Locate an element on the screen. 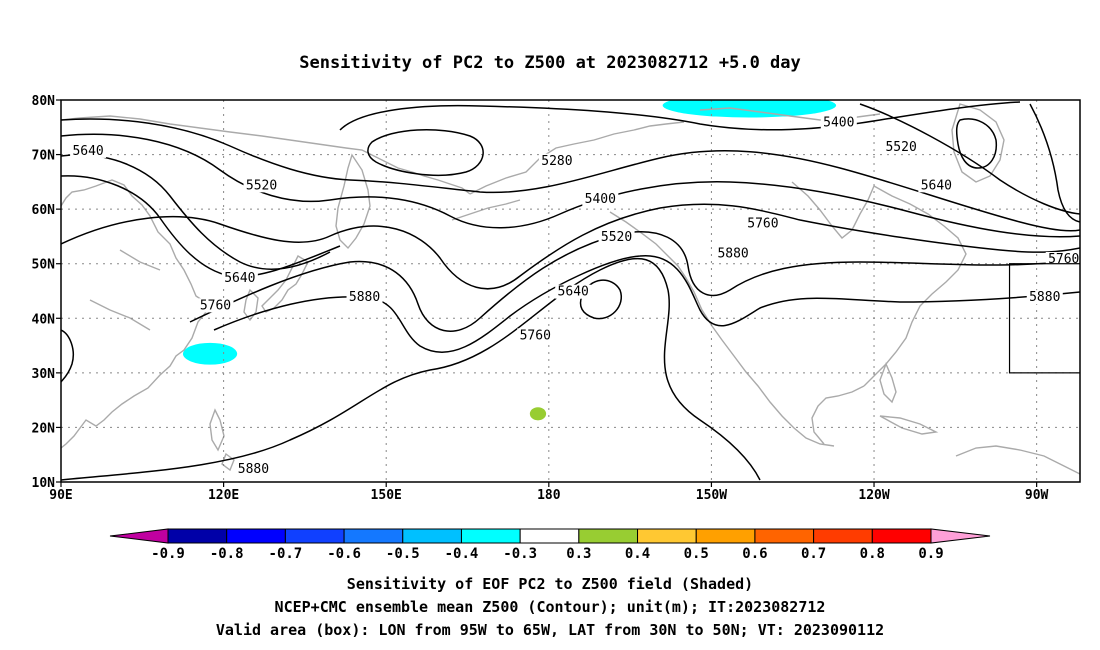 The image size is (1100, 650). contour-low-pacific-west is located at coordinates (67, 356).